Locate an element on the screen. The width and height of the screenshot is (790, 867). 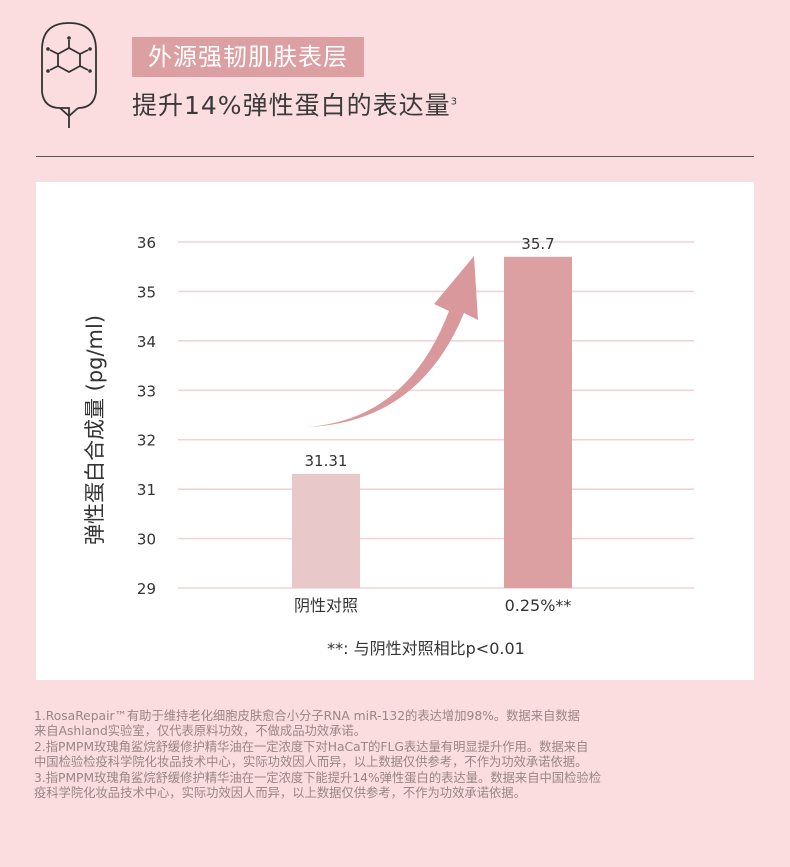
y-tick-label: 35 is located at coordinates (146, 292).